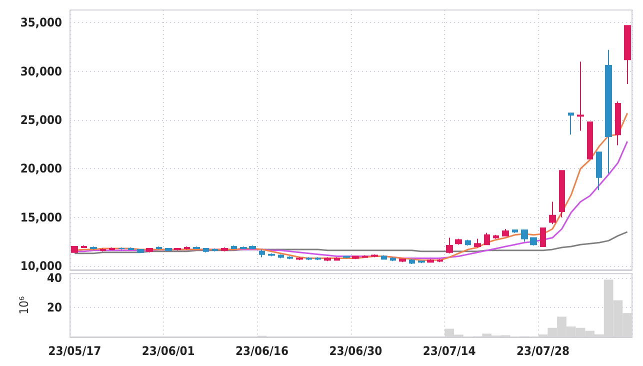 The width and height of the screenshot is (643, 366). I want to click on x-tick-label: 23/06/30, so click(355, 351).